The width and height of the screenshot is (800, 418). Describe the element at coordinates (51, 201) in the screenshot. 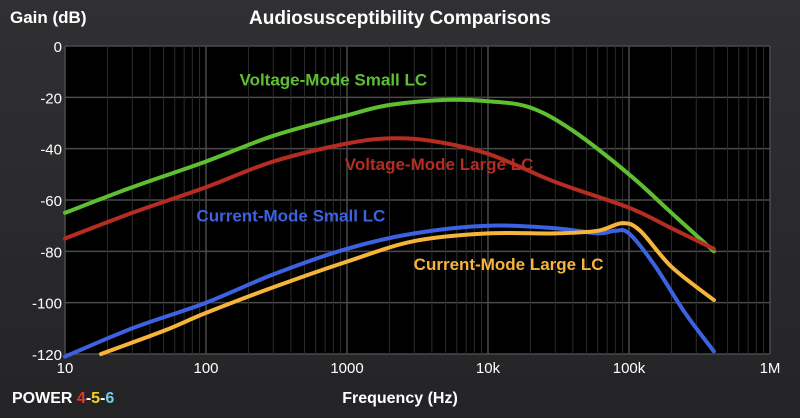

I see `y-tick-label: -60` at that location.